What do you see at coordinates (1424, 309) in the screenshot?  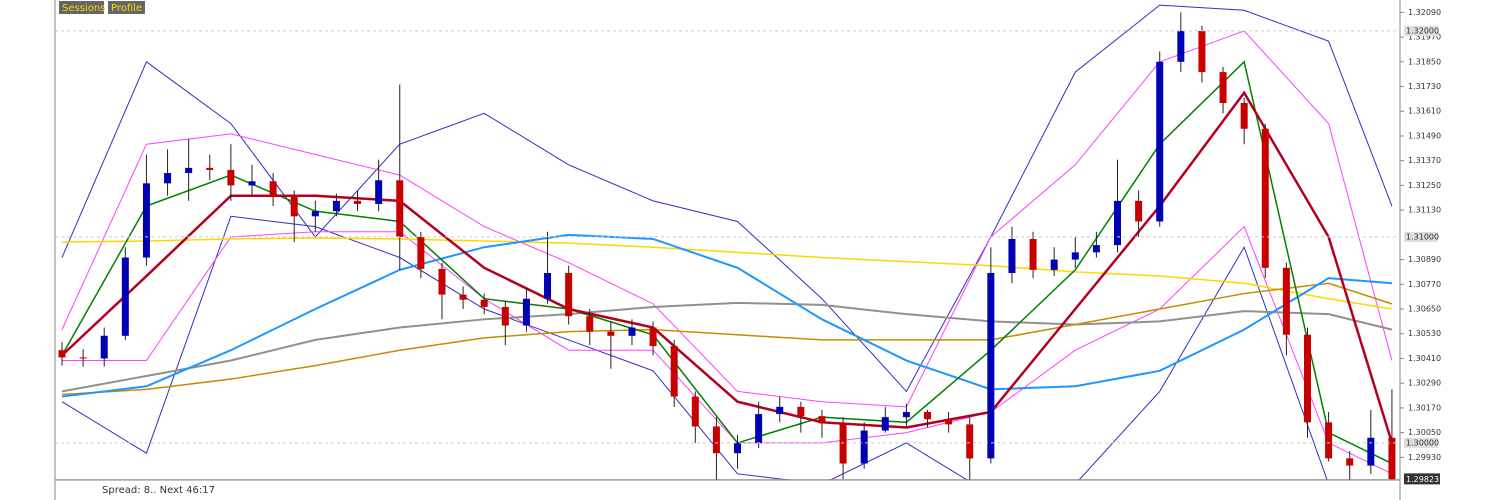 I see `y-tick-label: 1.30650` at bounding box center [1424, 309].